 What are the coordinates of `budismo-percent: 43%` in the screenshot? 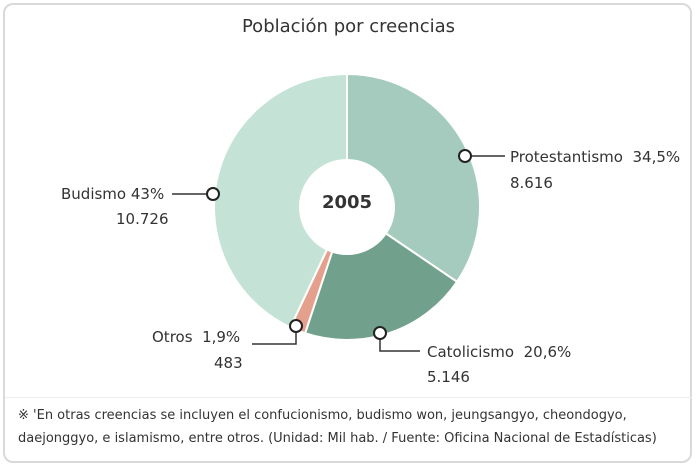 It's located at (147, 194).